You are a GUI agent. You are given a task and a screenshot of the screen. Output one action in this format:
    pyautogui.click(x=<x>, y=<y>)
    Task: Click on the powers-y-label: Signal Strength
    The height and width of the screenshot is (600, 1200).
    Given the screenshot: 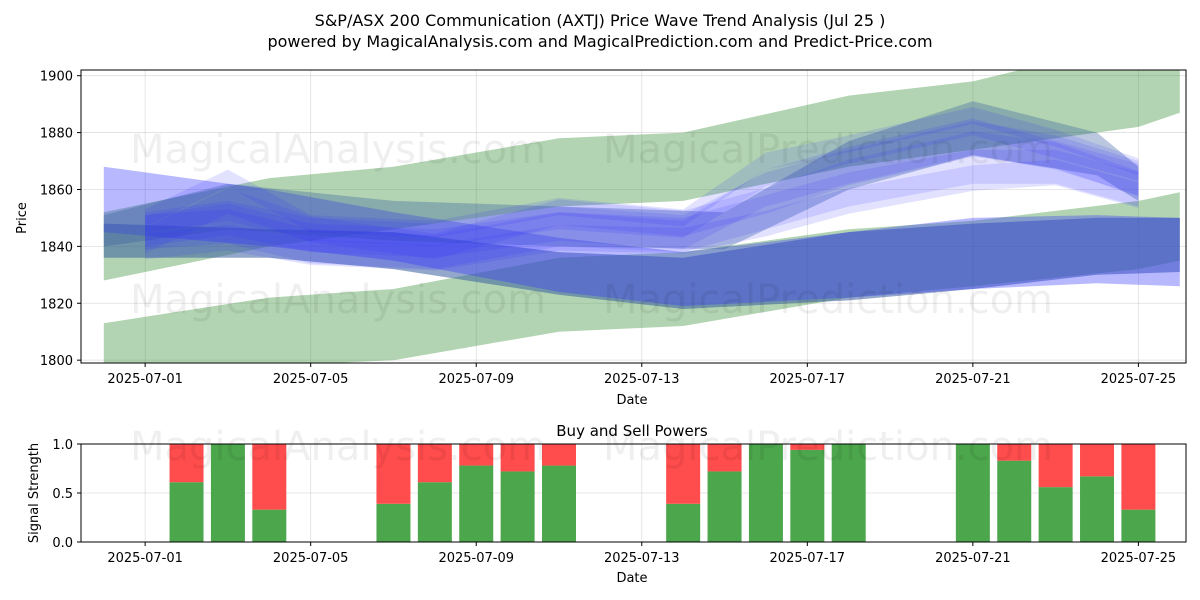 What is the action you would take?
    pyautogui.click(x=34, y=493)
    